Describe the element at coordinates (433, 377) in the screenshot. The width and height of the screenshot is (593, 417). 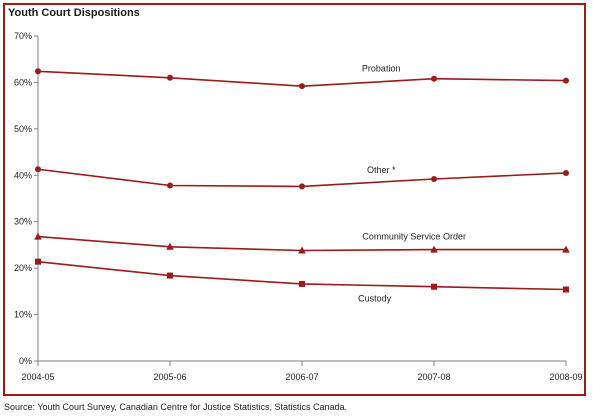
I see `x-tick-label: 2007-08` at that location.